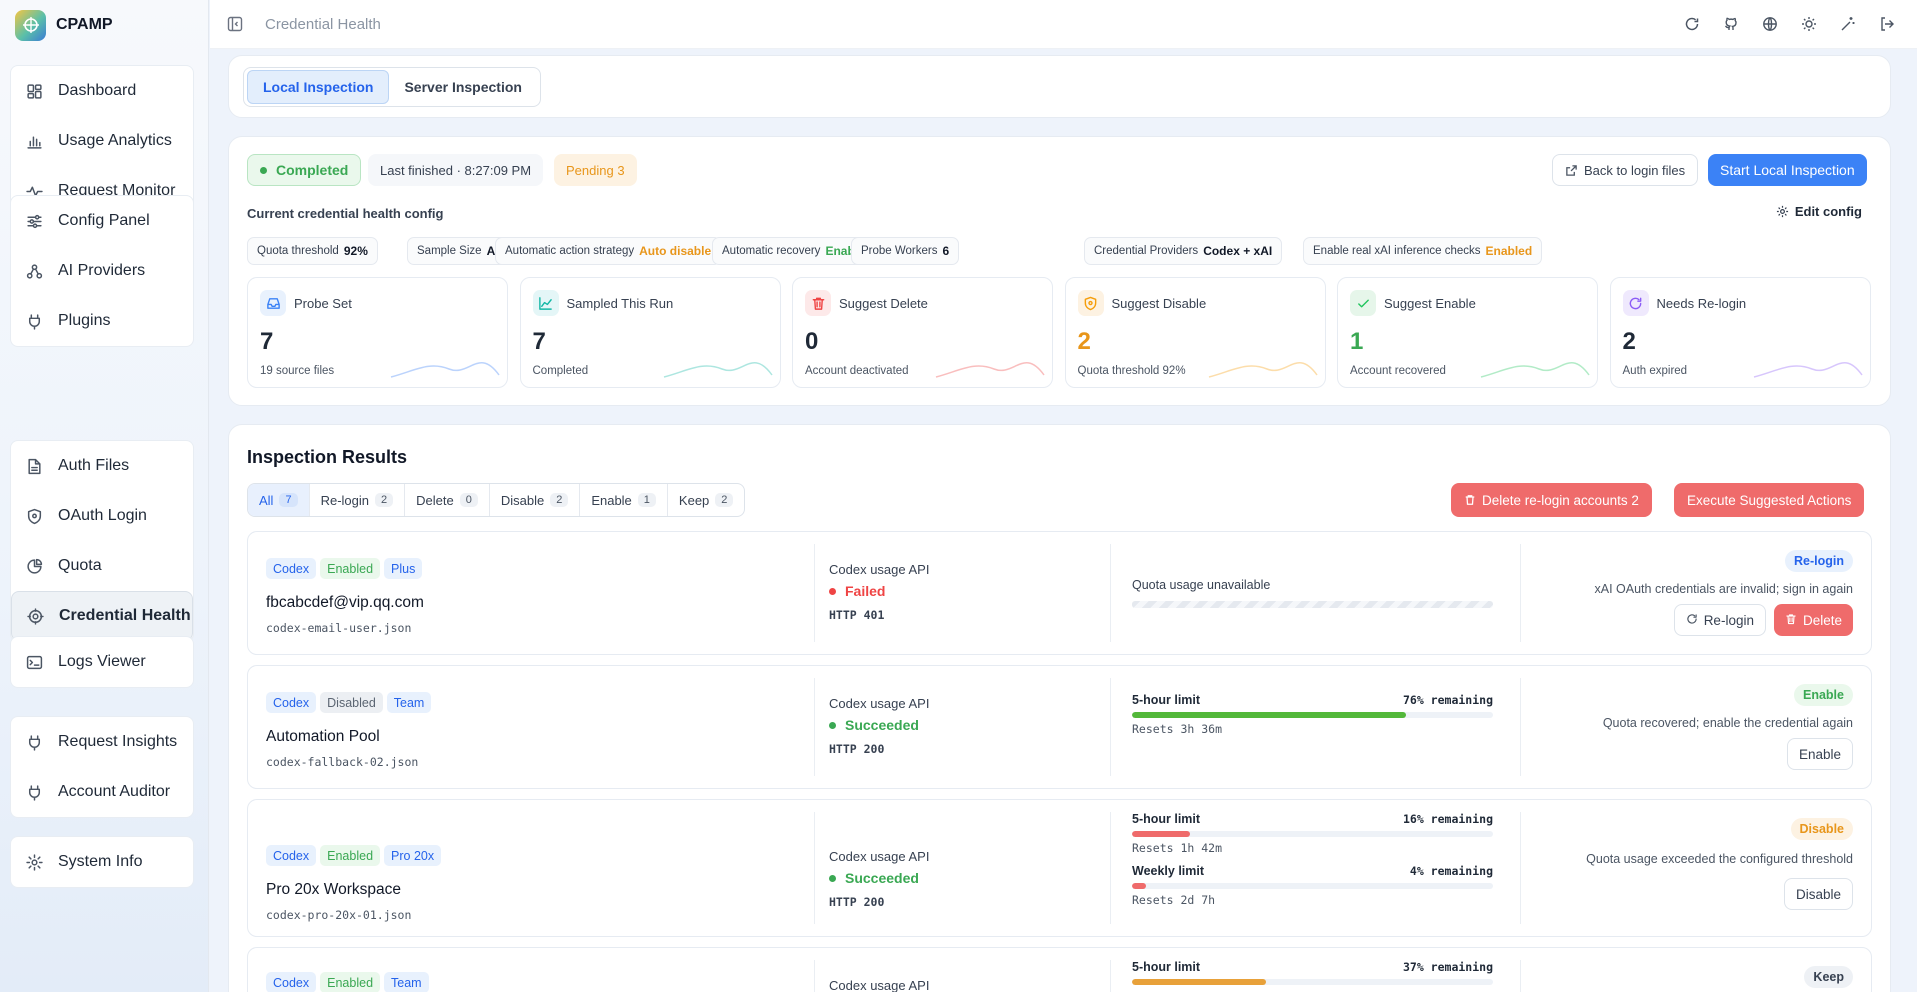 This screenshot has width=1917, height=992. I want to click on stat-card-sampled-this-run: Sampled This Run 7 Completed, so click(650, 332).